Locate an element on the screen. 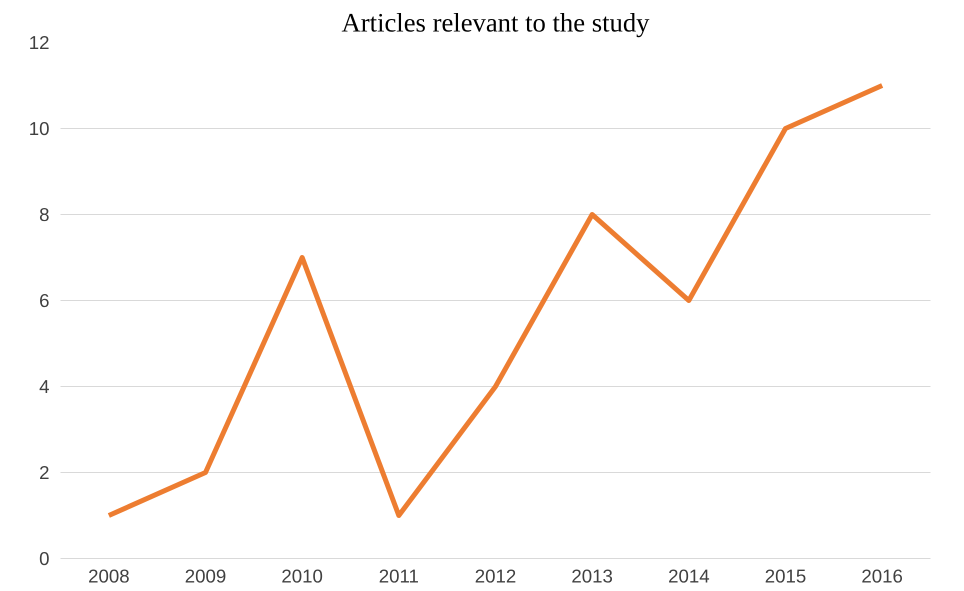  y-tick-label: 6 is located at coordinates (44, 300).